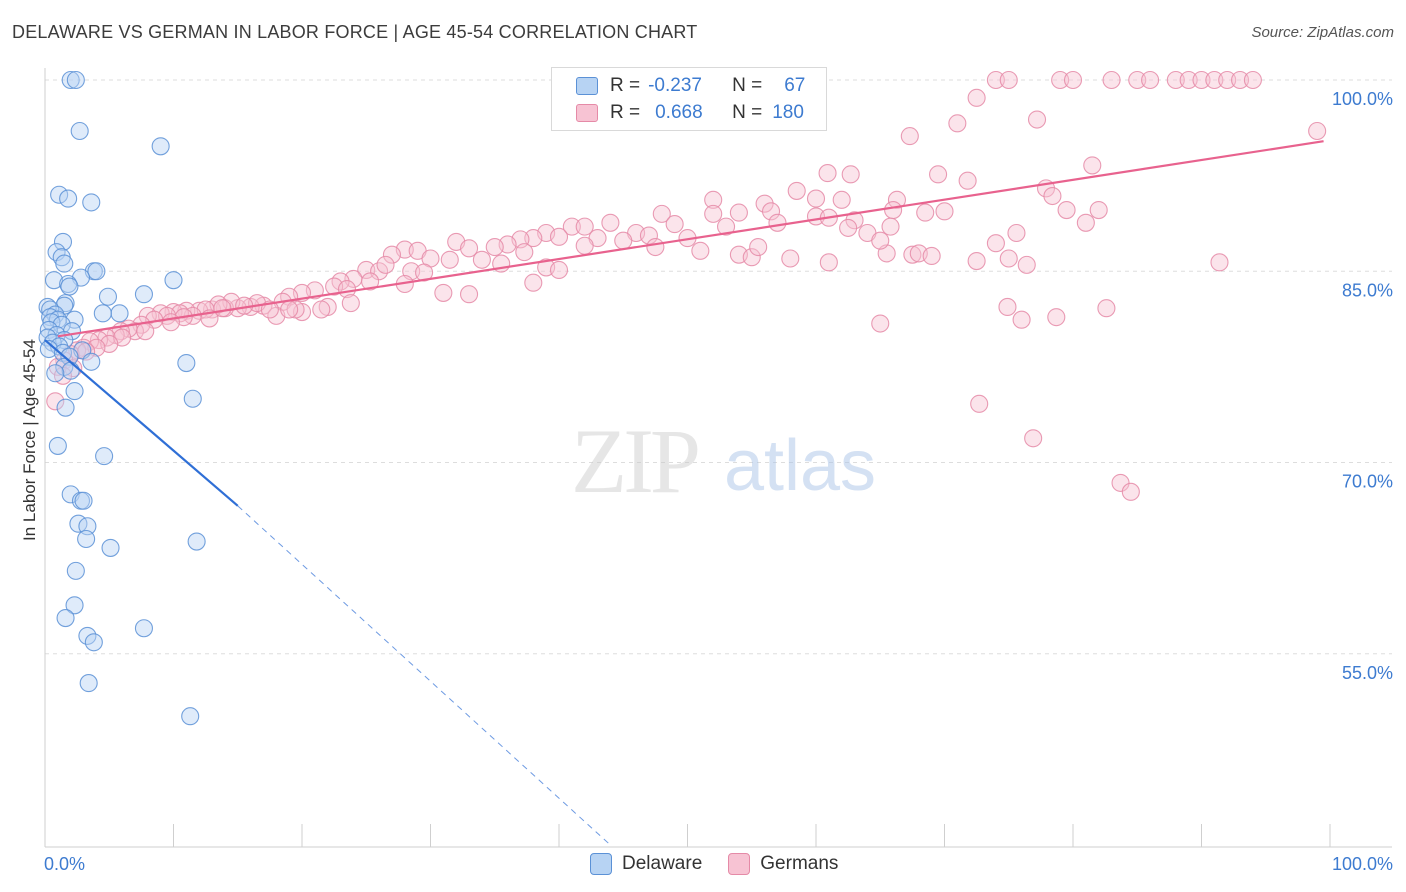  I want to click on y-tick-label: 85.0%, so click(1367, 290).